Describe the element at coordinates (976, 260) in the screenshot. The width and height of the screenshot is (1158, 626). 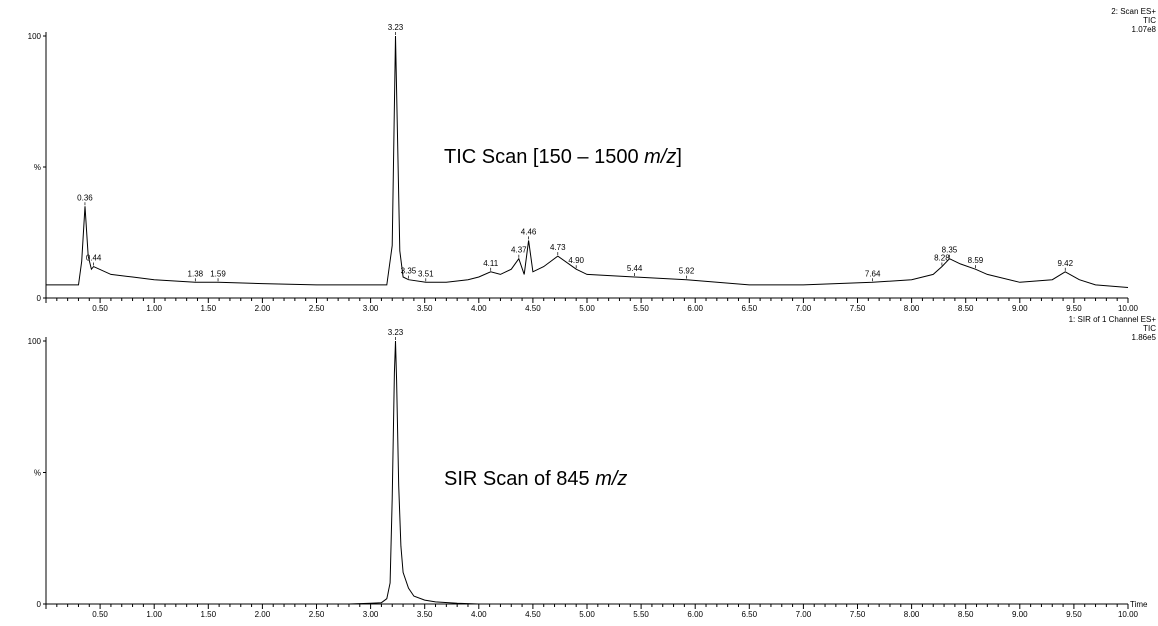
I see `peak-label: 8.59` at that location.